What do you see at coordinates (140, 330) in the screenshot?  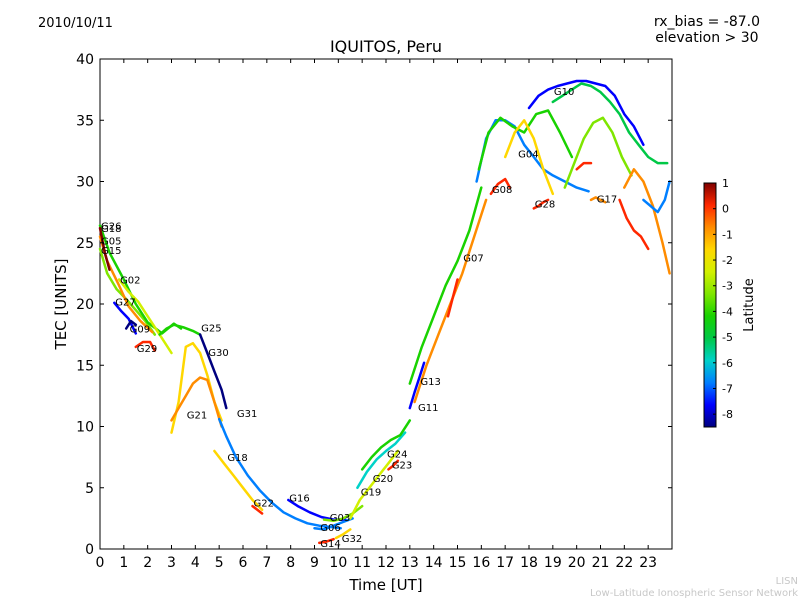 I see `sat-label-7: G09` at bounding box center [140, 330].